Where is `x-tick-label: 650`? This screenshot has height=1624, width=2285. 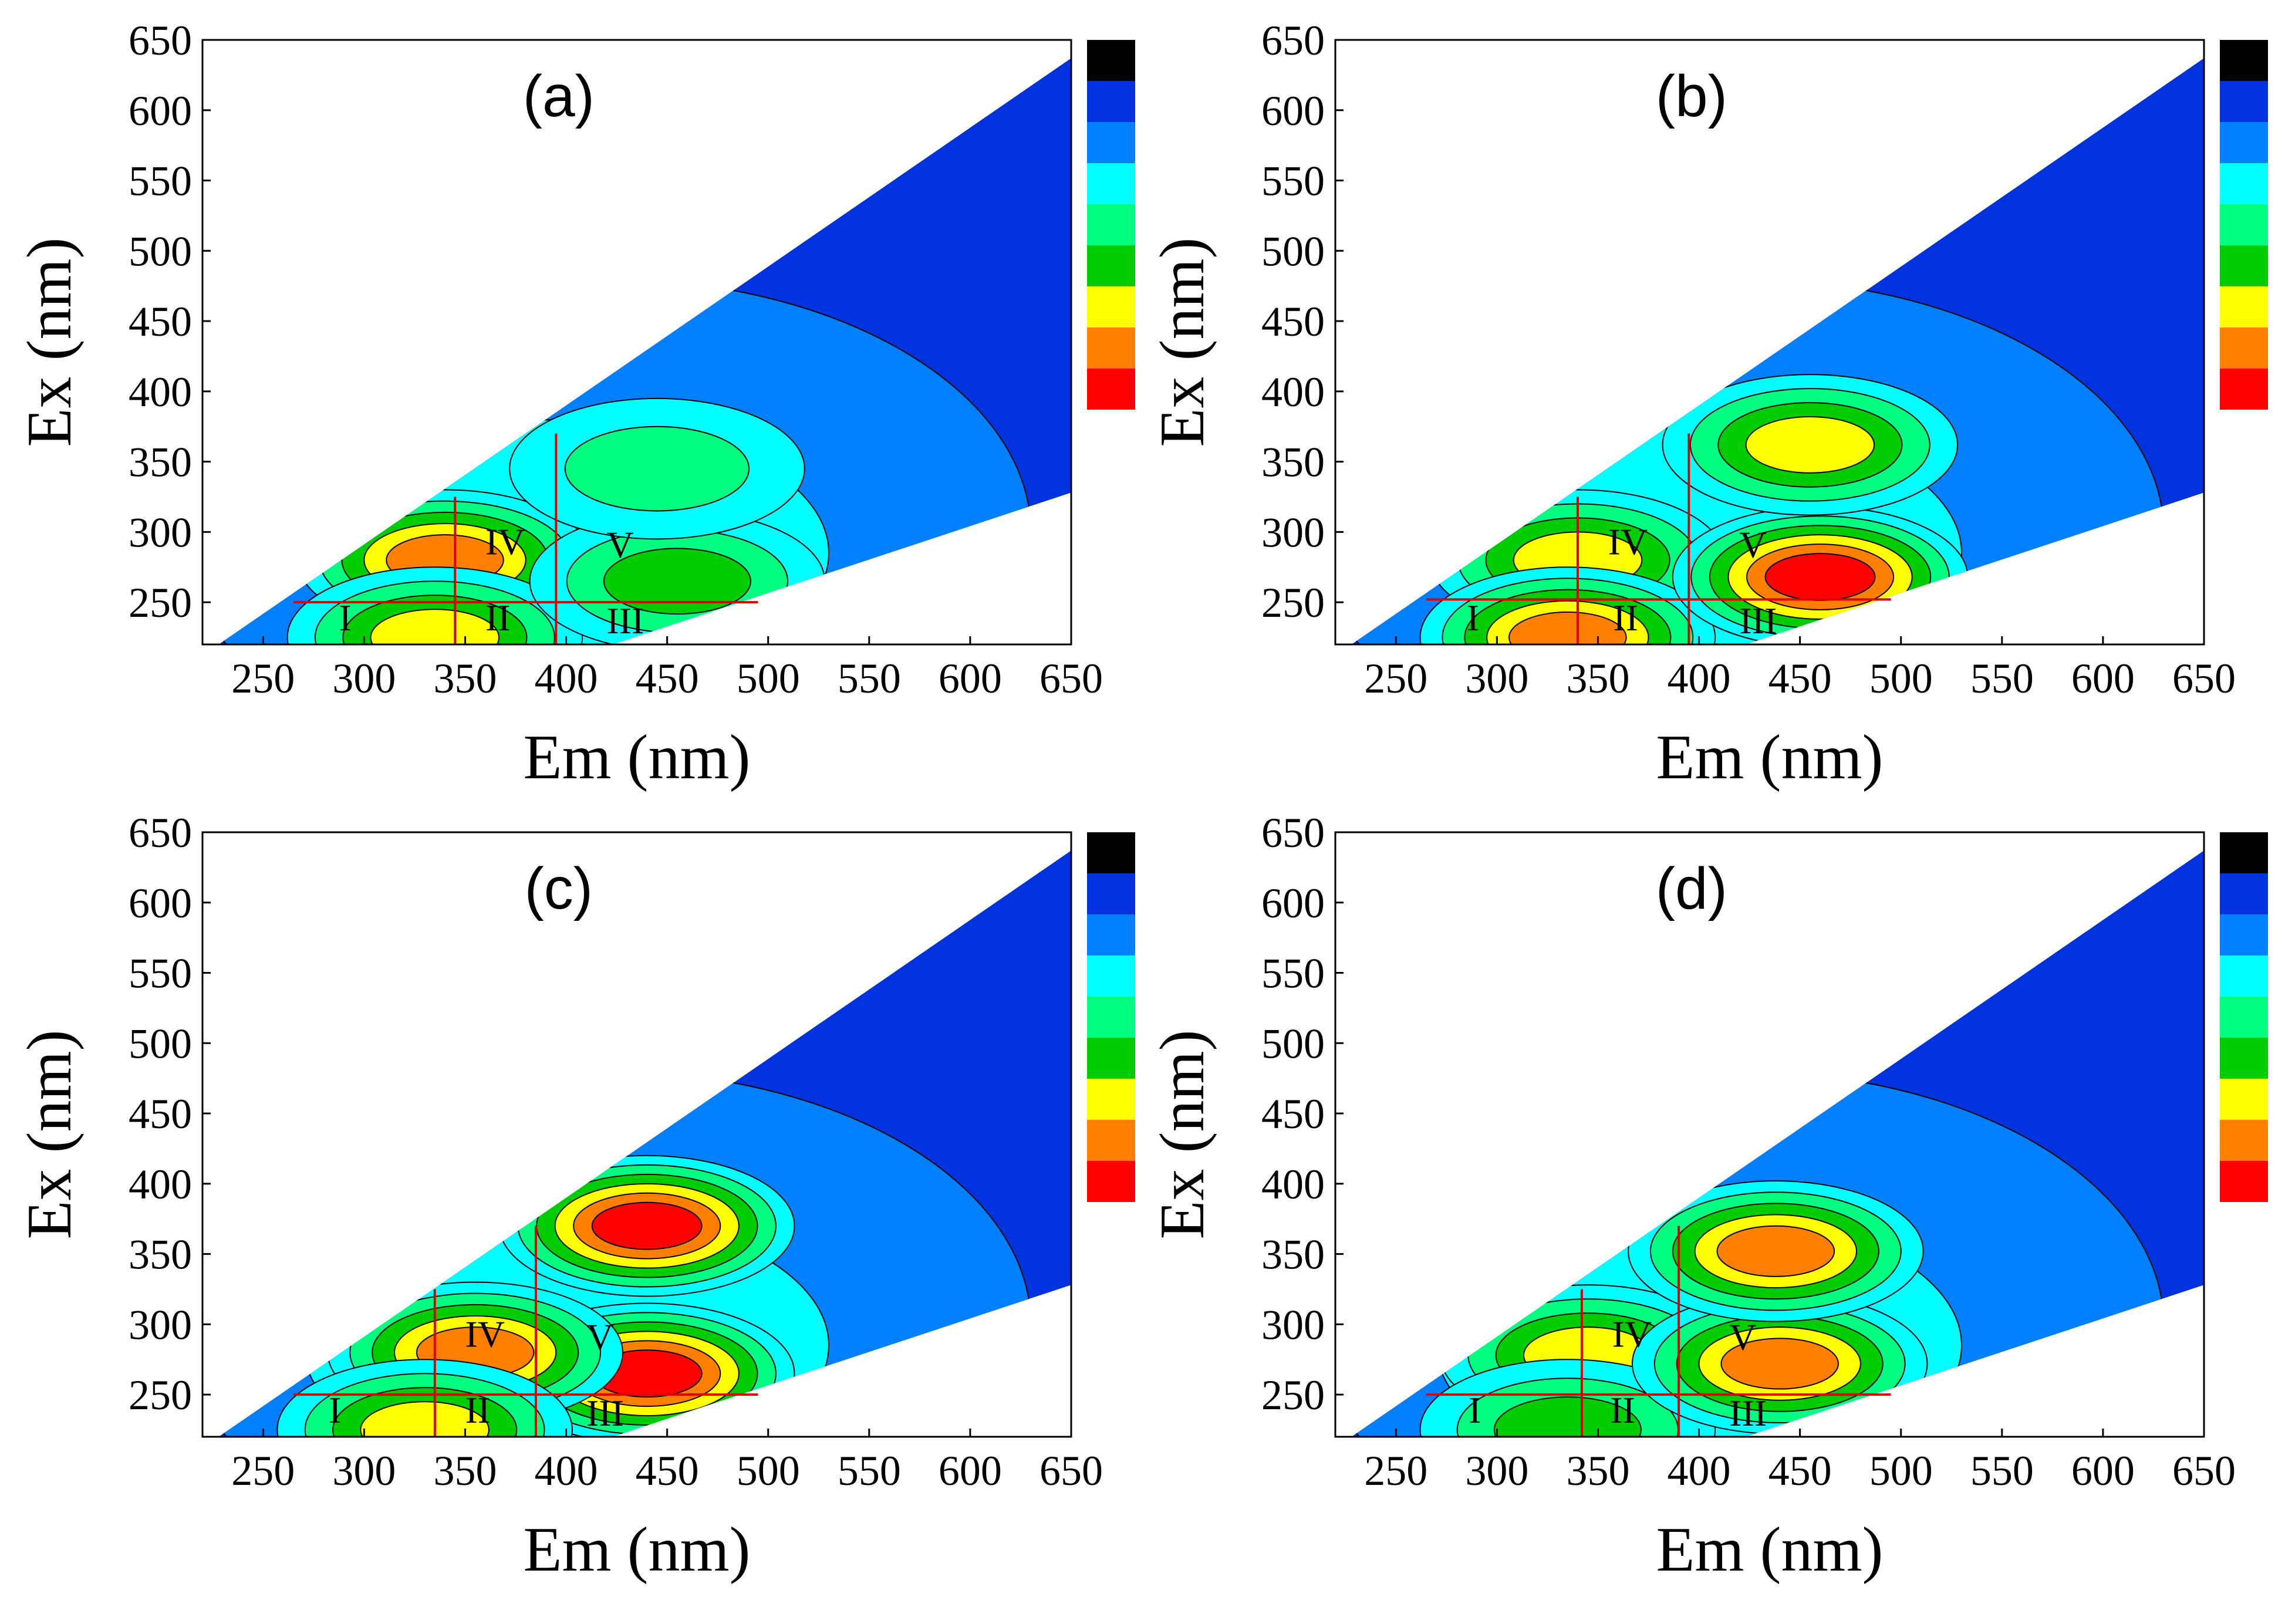
x-tick-label: 650 is located at coordinates (2204, 678).